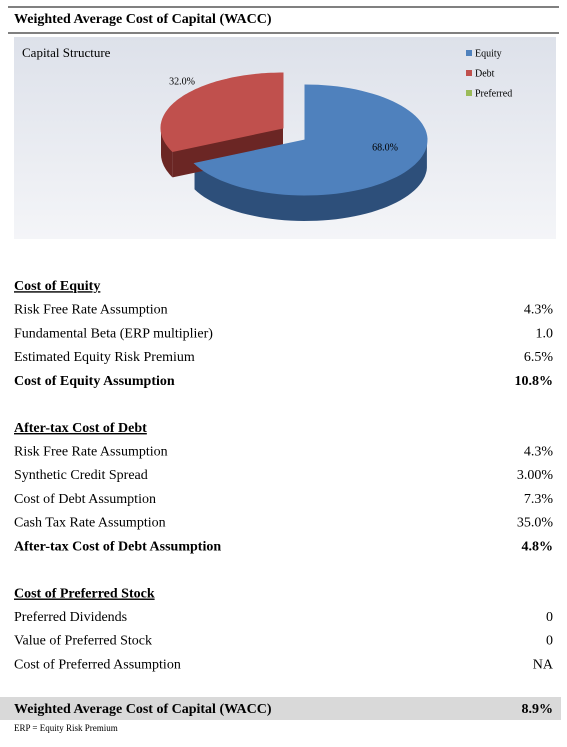 This screenshot has height=747, width=567. I want to click on pie-side, so click(310, 181).